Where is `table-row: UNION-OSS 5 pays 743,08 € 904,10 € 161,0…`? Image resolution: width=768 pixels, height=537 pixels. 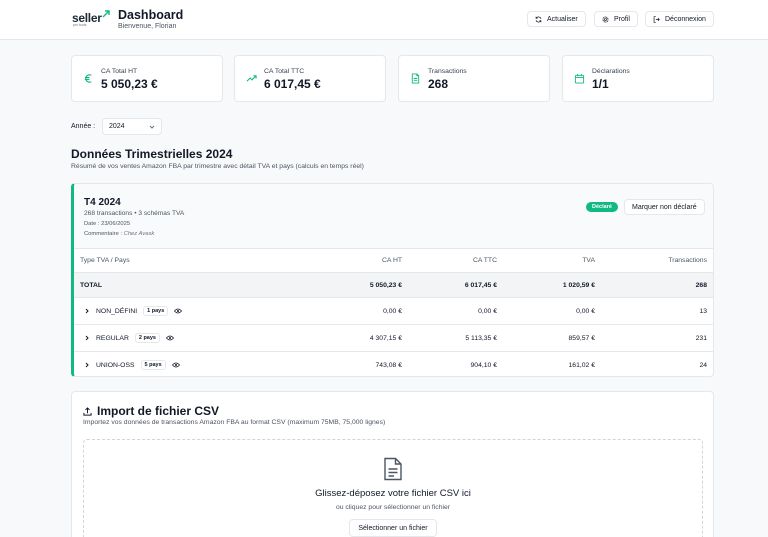 table-row: UNION-OSS 5 pays 743,08 € 904,10 € 161,0… is located at coordinates (393, 363).